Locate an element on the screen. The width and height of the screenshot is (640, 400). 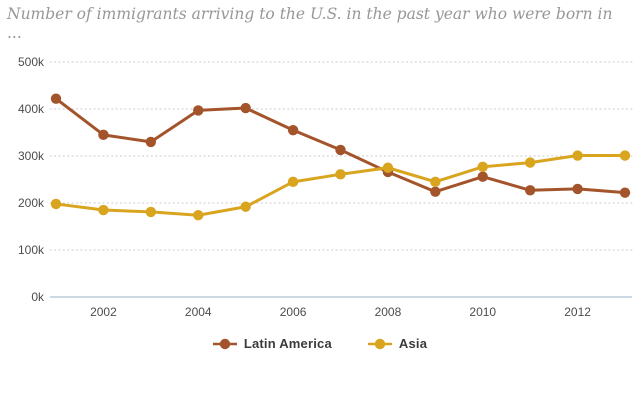
data-point-asia-2004 is located at coordinates (198, 215).